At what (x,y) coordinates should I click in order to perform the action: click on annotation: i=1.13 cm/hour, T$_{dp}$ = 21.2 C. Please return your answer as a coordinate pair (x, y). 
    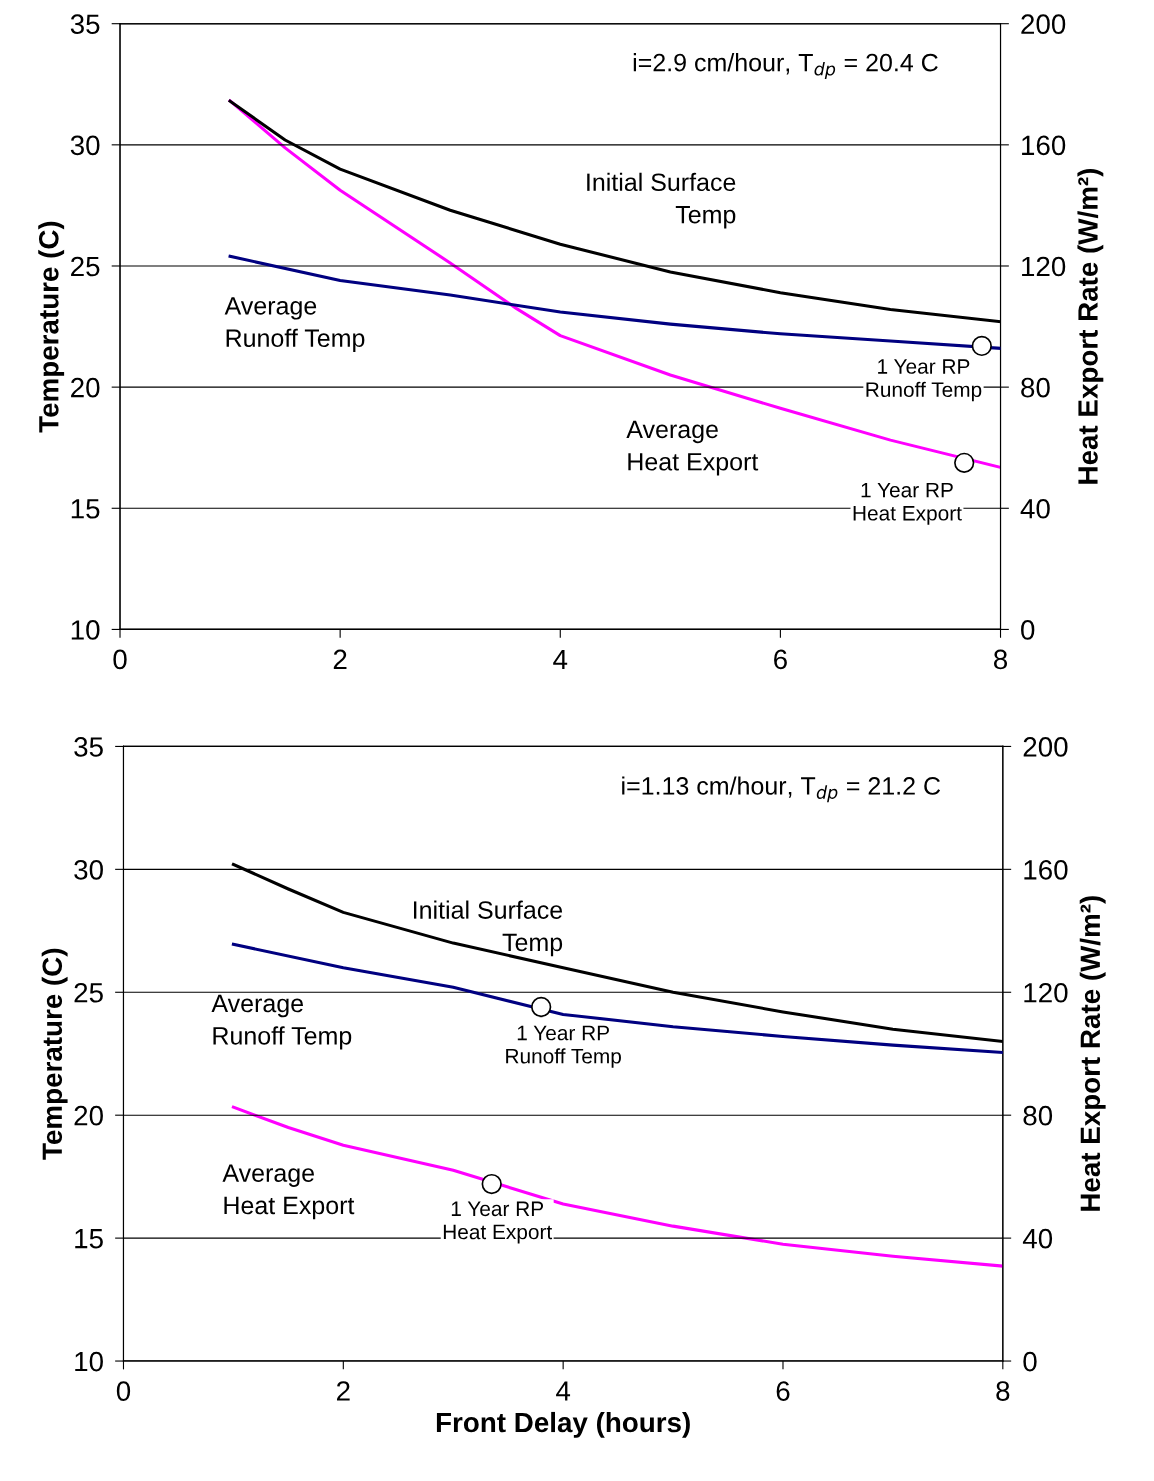
    Looking at the image, I should click on (781, 789).